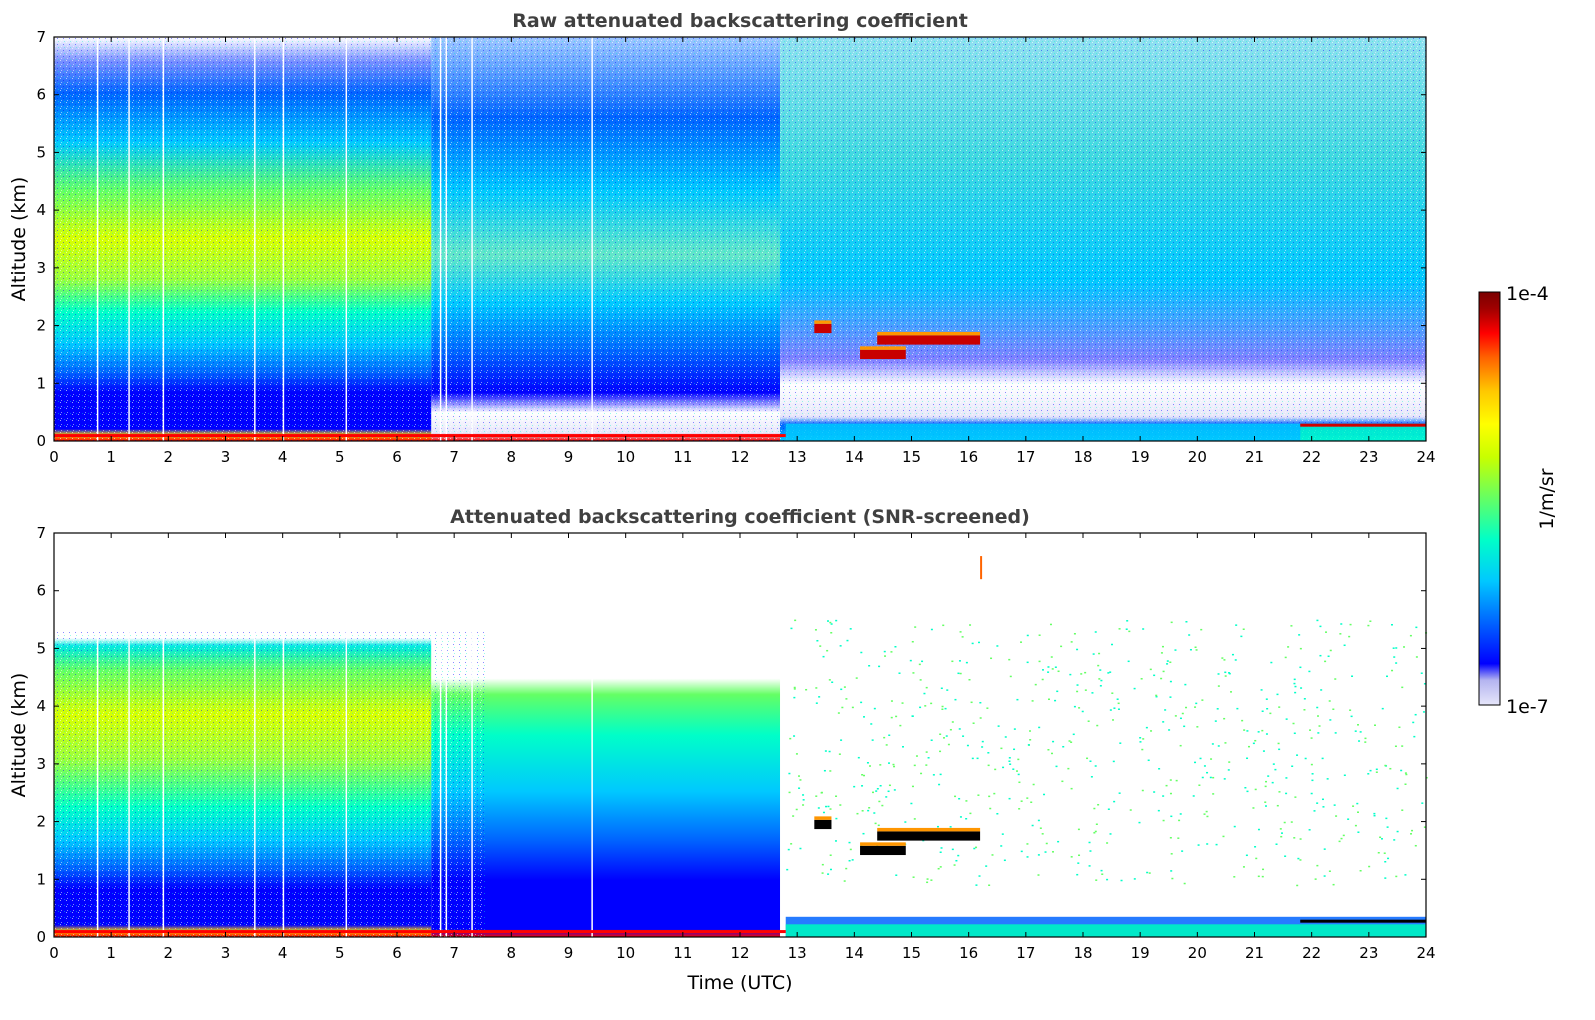  Describe the element at coordinates (1197, 953) in the screenshot. I see `x-tick-label: 20` at that location.